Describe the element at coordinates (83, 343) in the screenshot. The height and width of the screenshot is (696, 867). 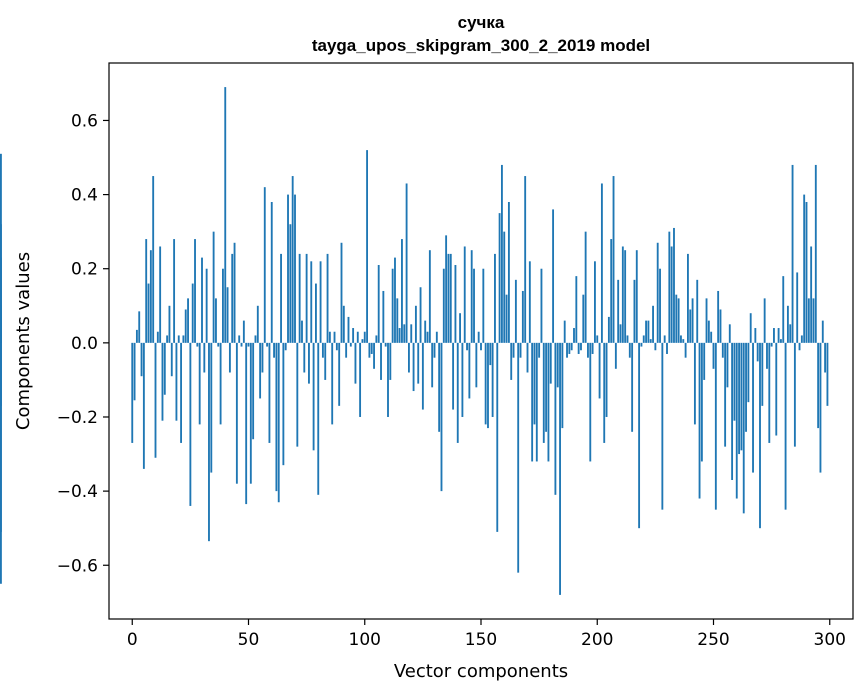
I see `y-axis-ticks: −0.6 −0.4 −0.2 0.0 0.2 0.4 0.6` at that location.